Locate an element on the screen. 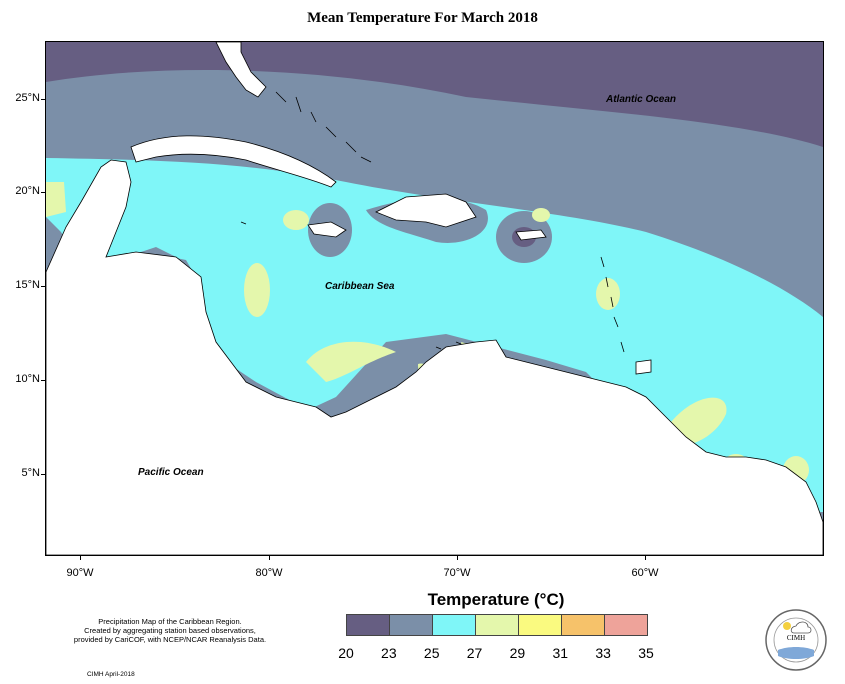 This screenshot has width=845, height=684. label-atlantic-ocean: Atlantic Ocean is located at coordinates (641, 99).